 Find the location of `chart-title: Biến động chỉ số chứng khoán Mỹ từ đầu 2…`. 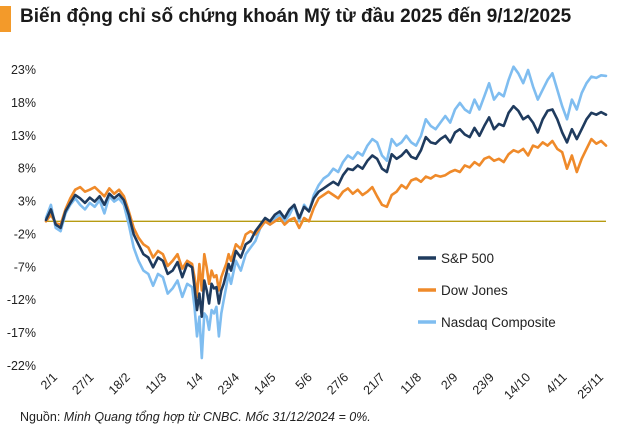

chart-title: Biến động chỉ số chứng khoán Mỹ từ đầu 2… is located at coordinates (296, 16).